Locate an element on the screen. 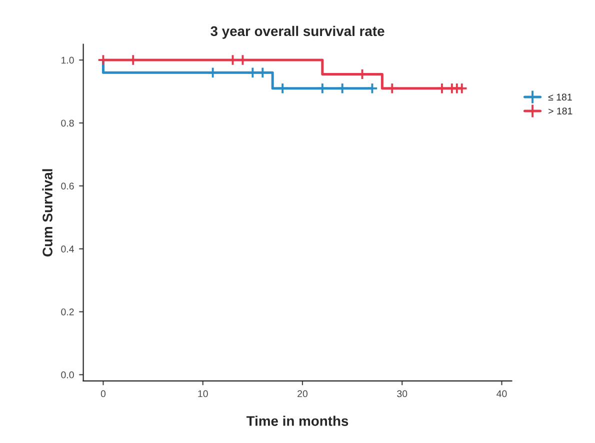  y-tick-label: 0.0 is located at coordinates (67, 374).